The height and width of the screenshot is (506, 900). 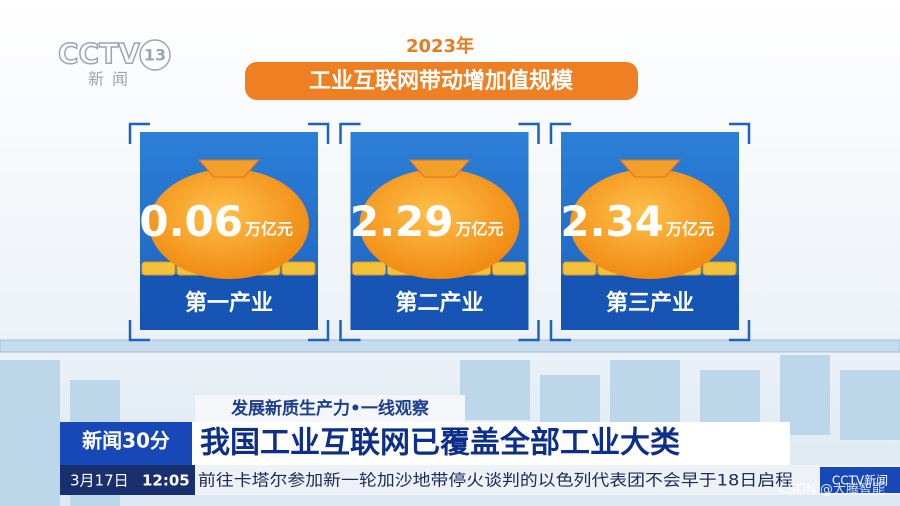 I want to click on corner: CCTV新闻, so click(x=860, y=480).